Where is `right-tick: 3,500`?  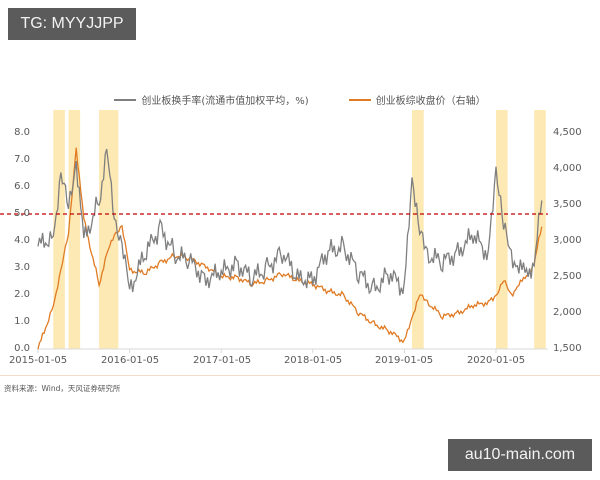
right-tick: 3,500 is located at coordinates (567, 204).